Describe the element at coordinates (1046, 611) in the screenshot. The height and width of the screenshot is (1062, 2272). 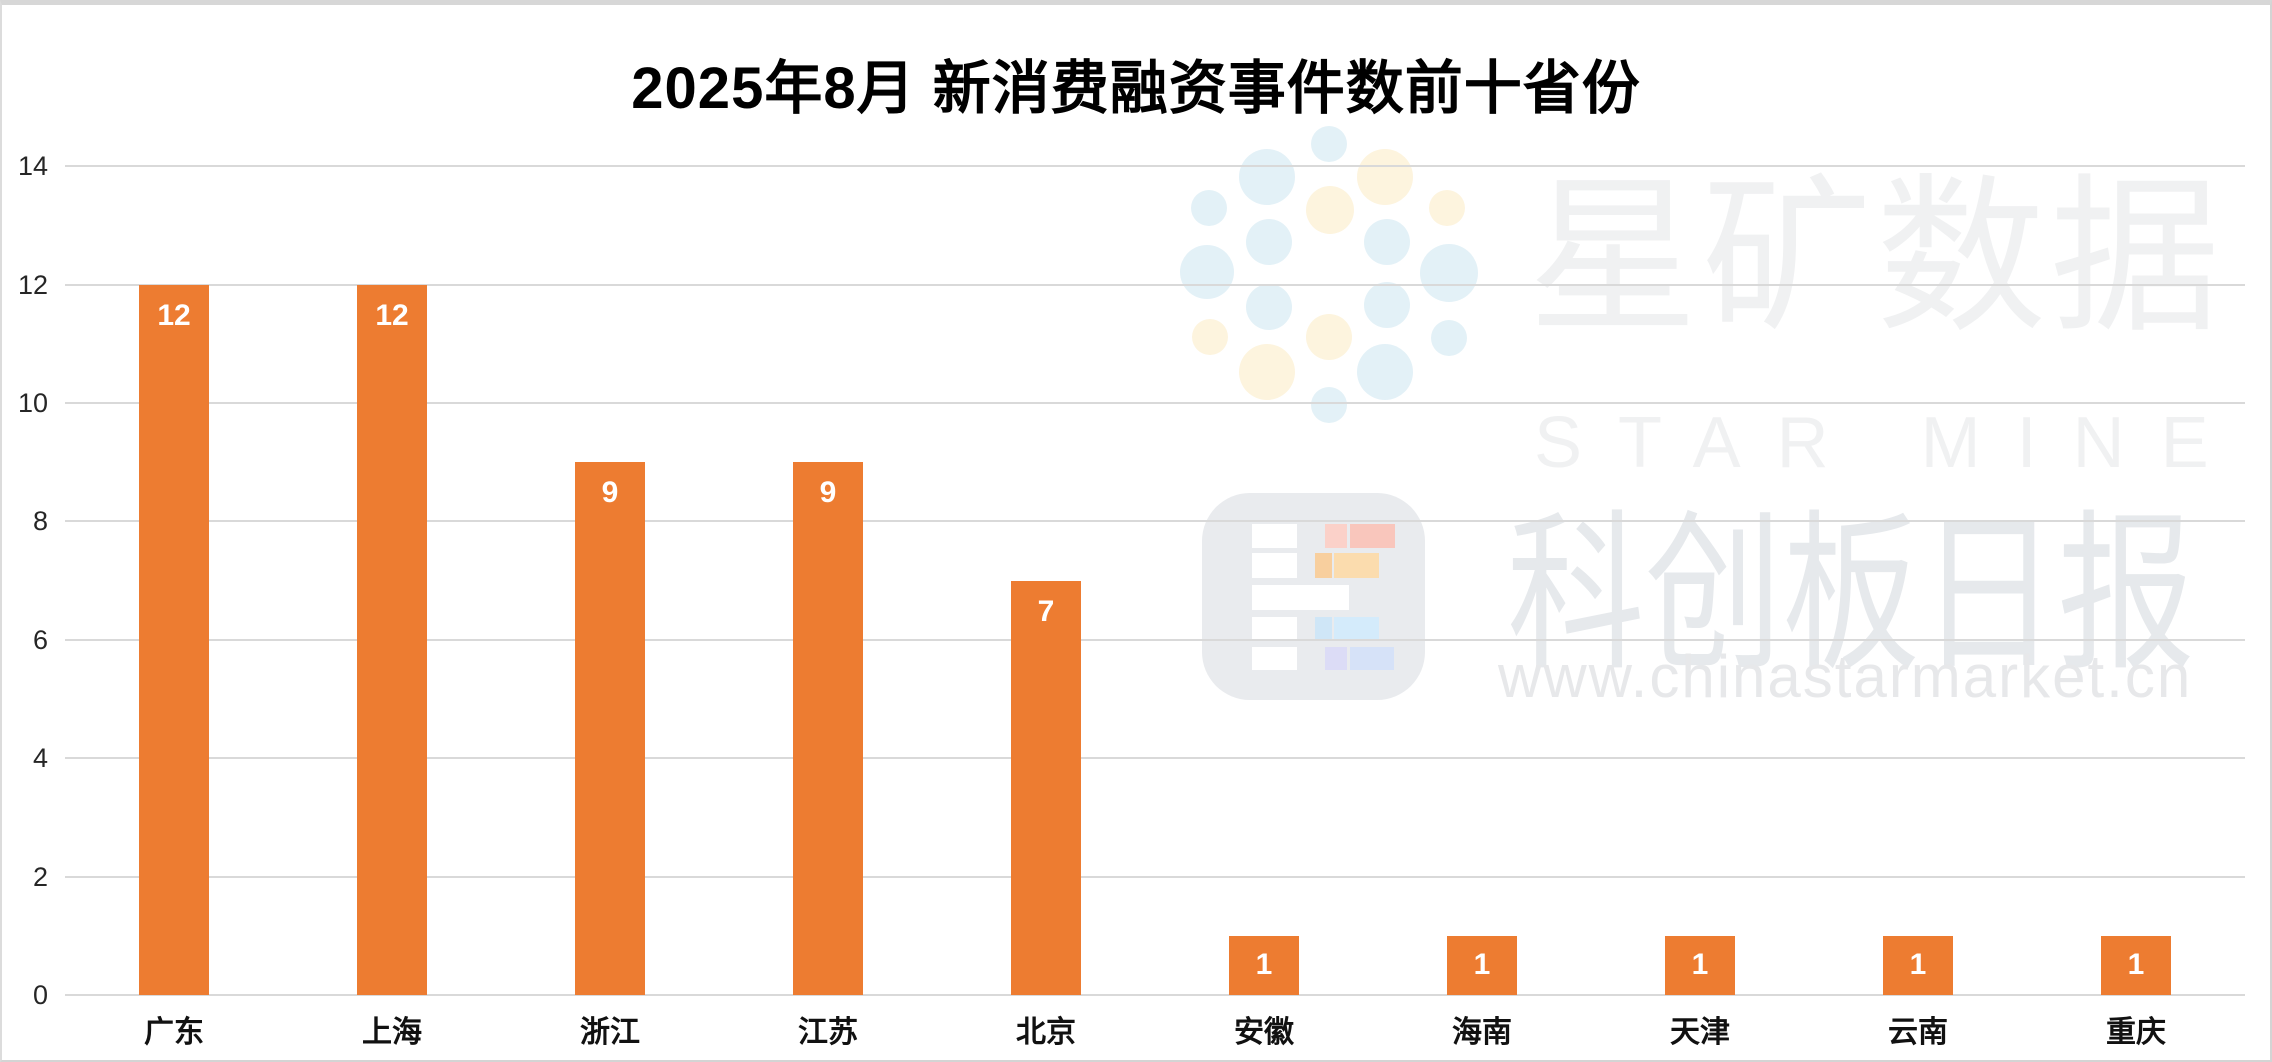
I see `bar-value-label: 7` at that location.